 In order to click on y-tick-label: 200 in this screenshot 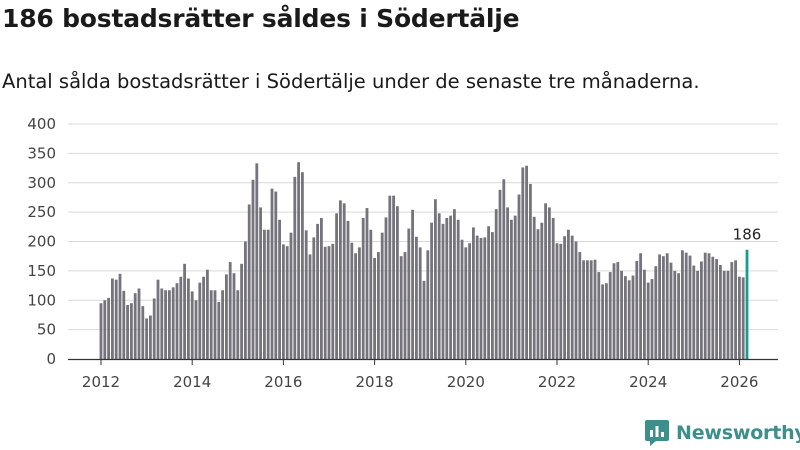, I will do `click(41, 242)`.